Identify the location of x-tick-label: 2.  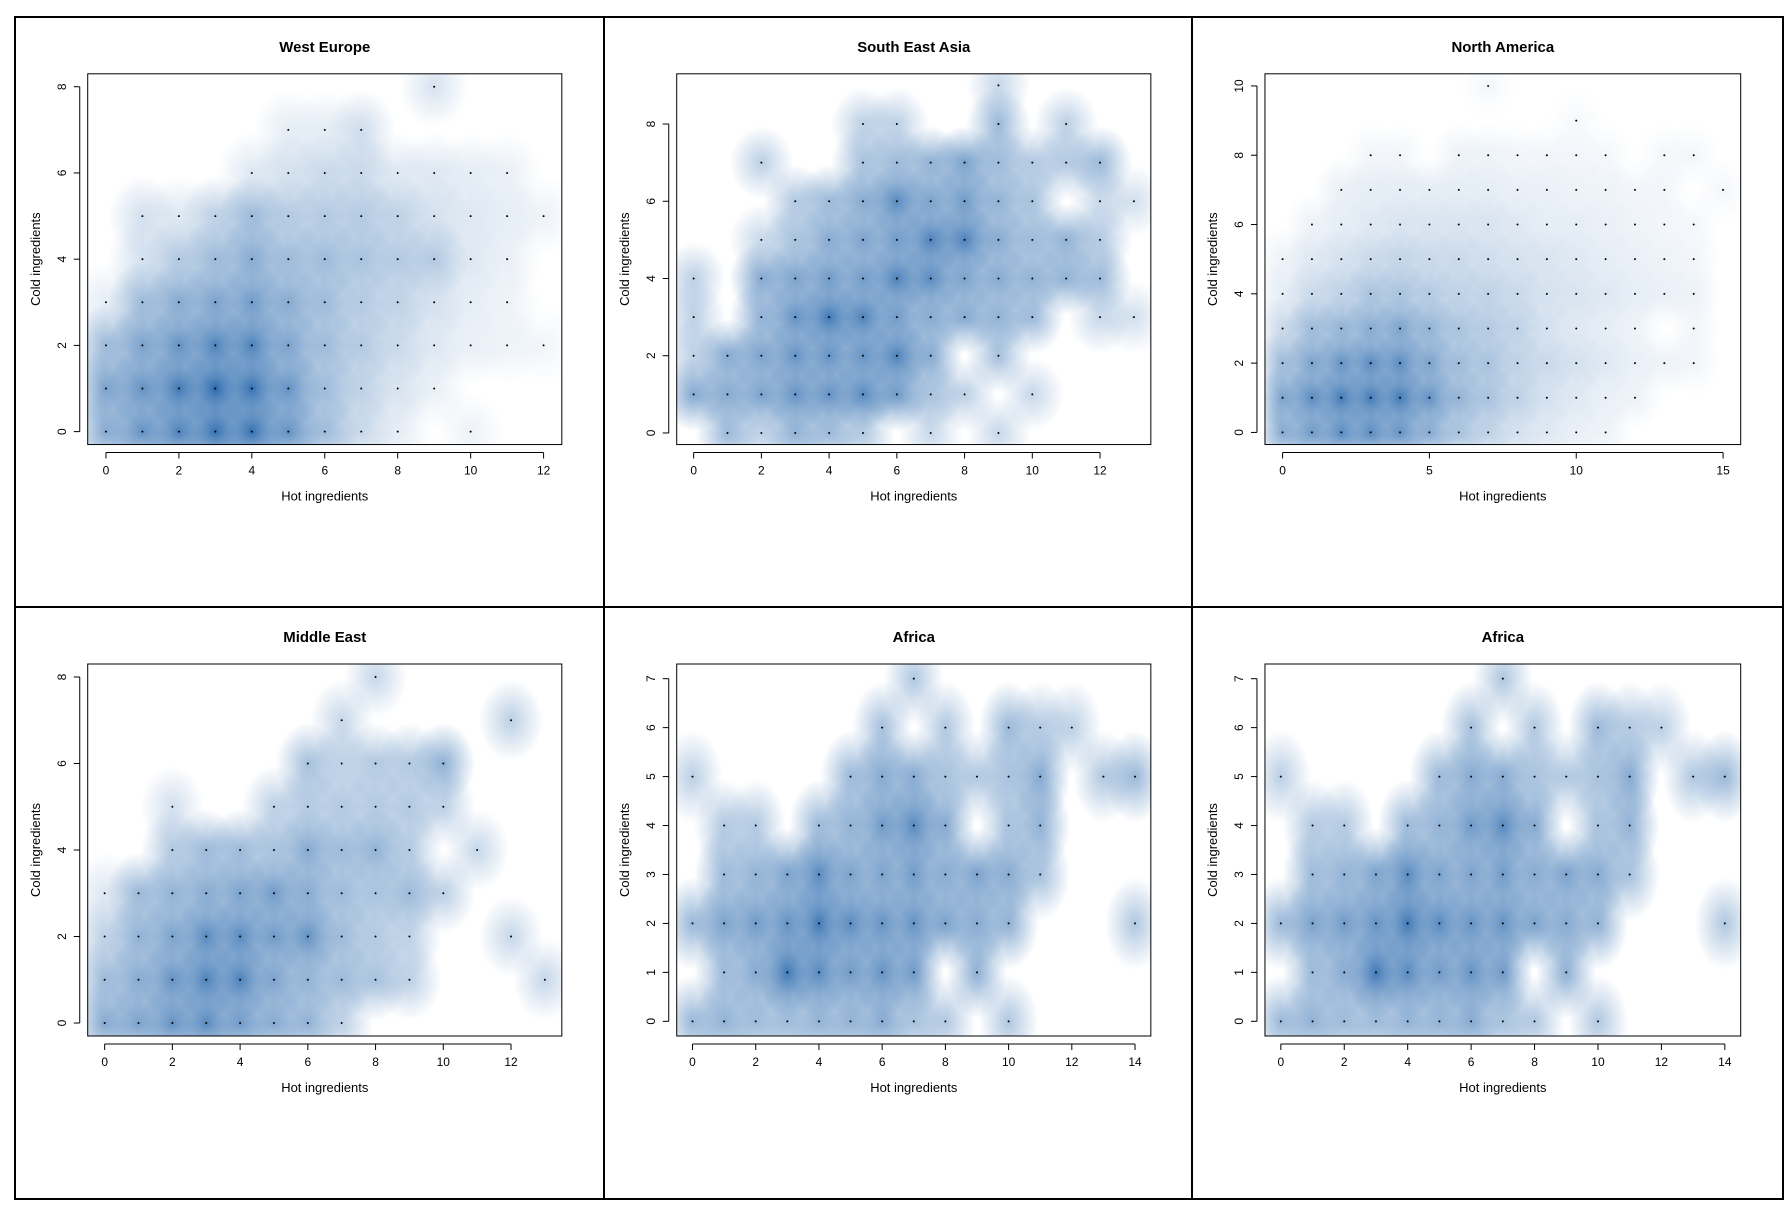
(755, 1062).